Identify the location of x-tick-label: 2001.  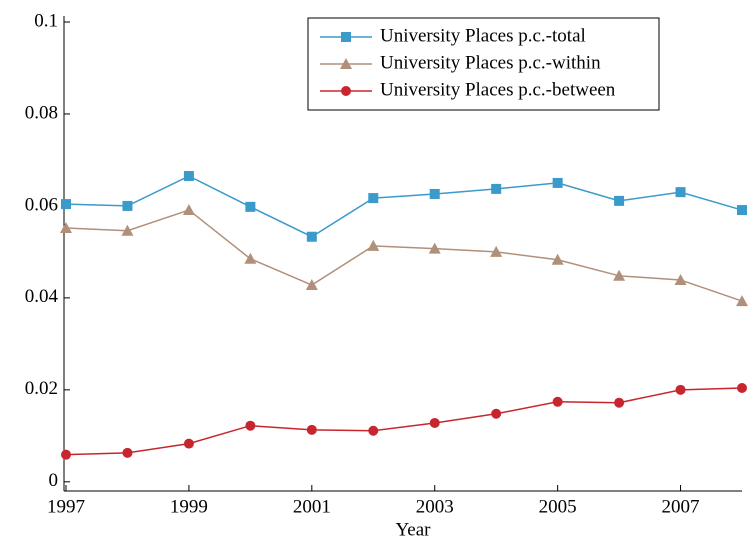
(312, 506).